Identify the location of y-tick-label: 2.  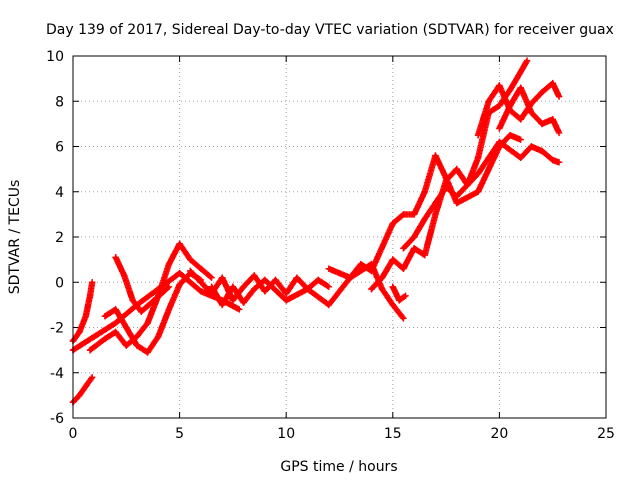
(59, 238).